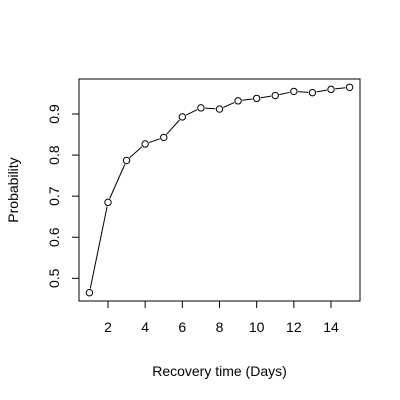 Image resolution: width=400 pixels, height=400 pixels. What do you see at coordinates (220, 327) in the screenshot?
I see `x-tick-label: 8` at bounding box center [220, 327].